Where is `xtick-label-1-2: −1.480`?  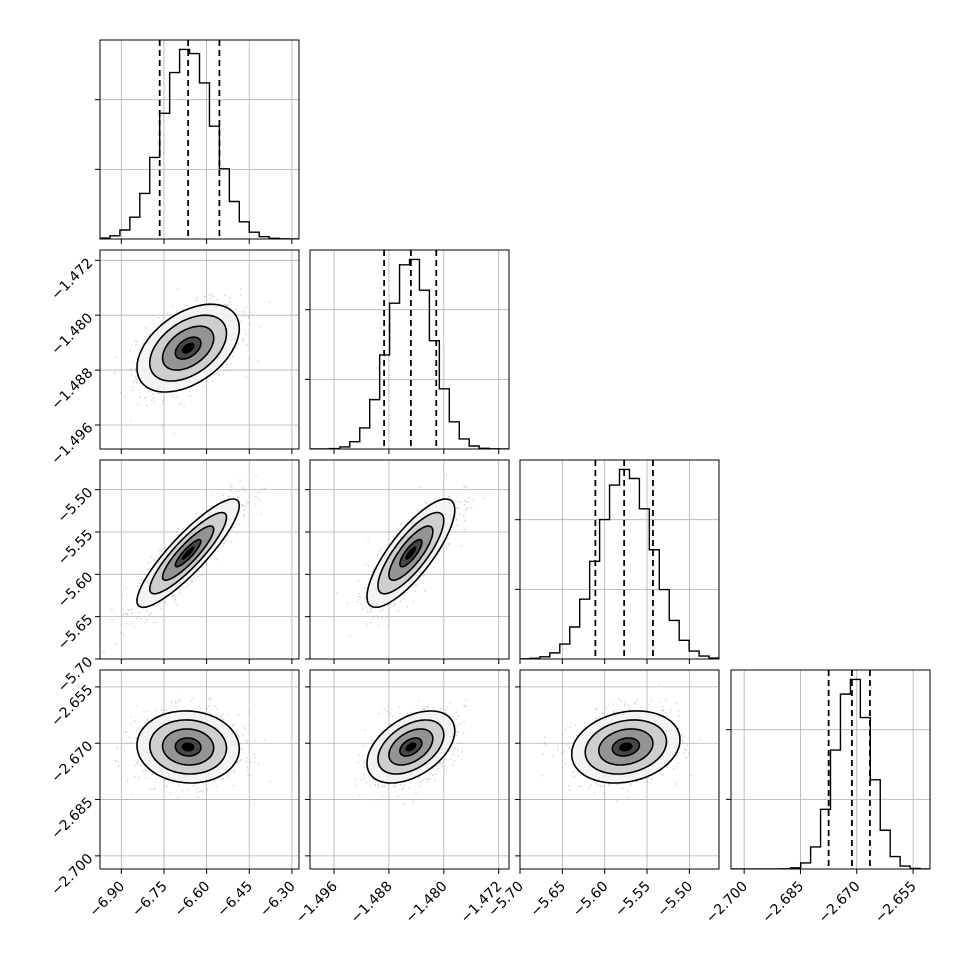
xtick-label-1-2: −1.480 is located at coordinates (427, 903).